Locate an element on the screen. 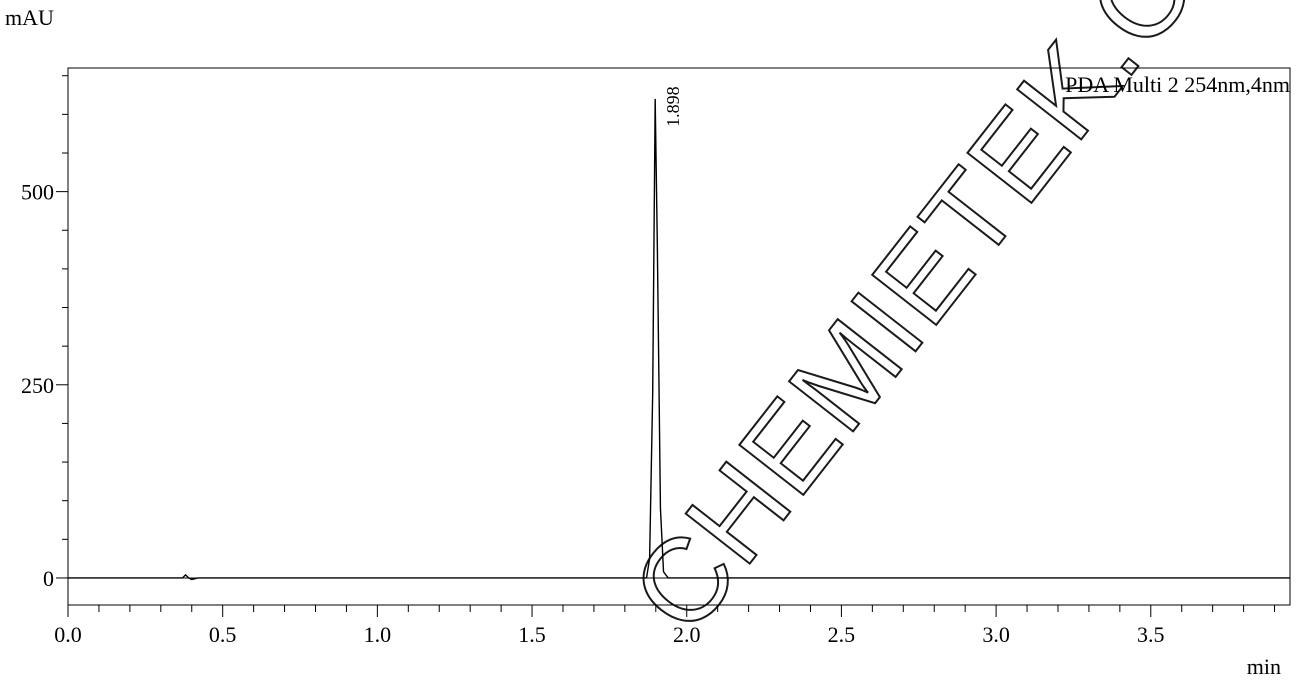  x-tick-label: 2.0 is located at coordinates (687, 634).